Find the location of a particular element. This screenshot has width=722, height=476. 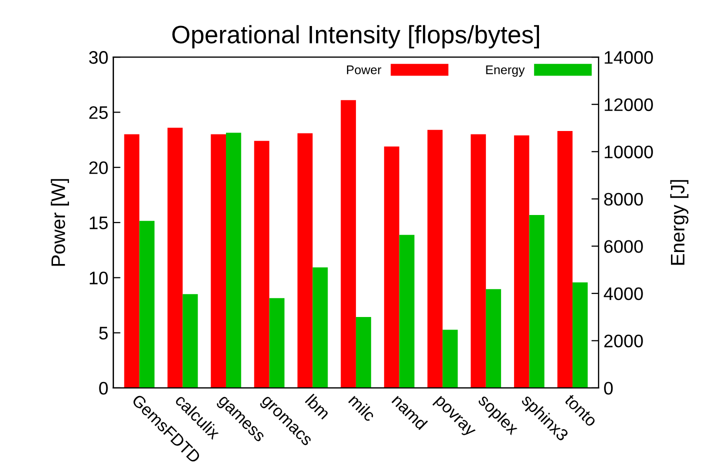

y2-tick-label: 2000 is located at coordinates (623, 341).